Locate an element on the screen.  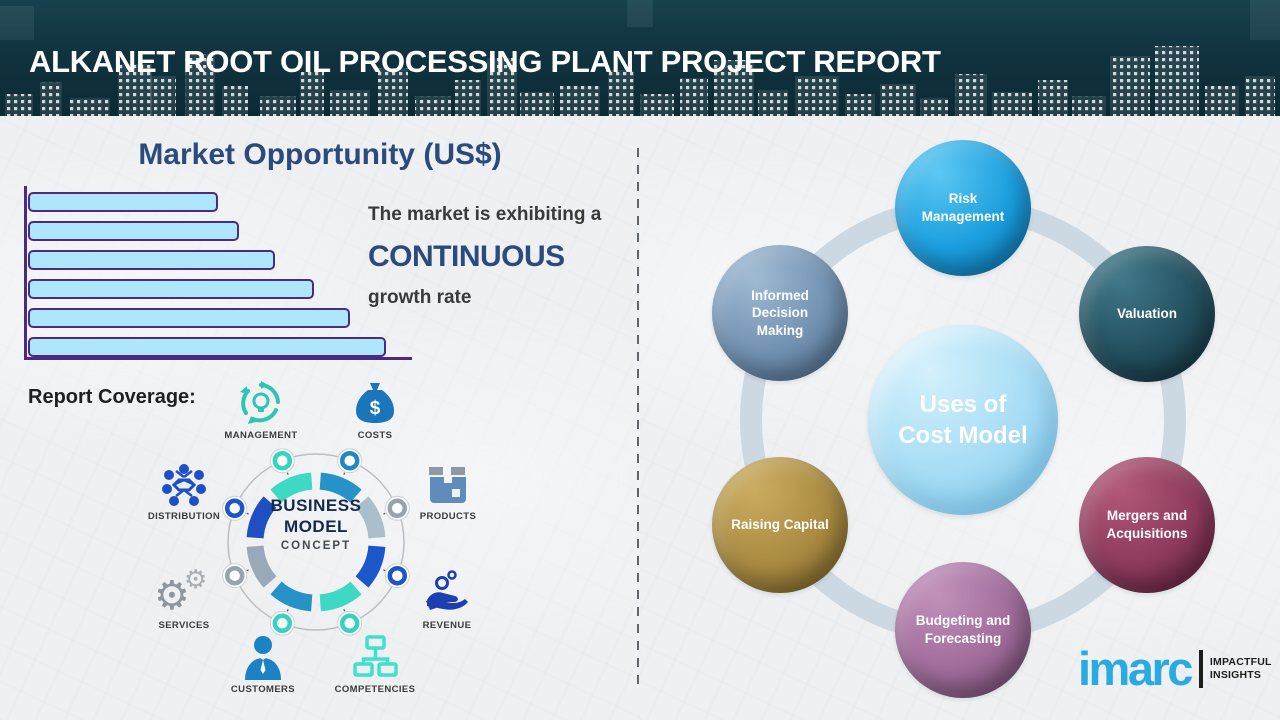
logo-tagline: IMPACTFUL INSIGHTS is located at coordinates (1240, 669).